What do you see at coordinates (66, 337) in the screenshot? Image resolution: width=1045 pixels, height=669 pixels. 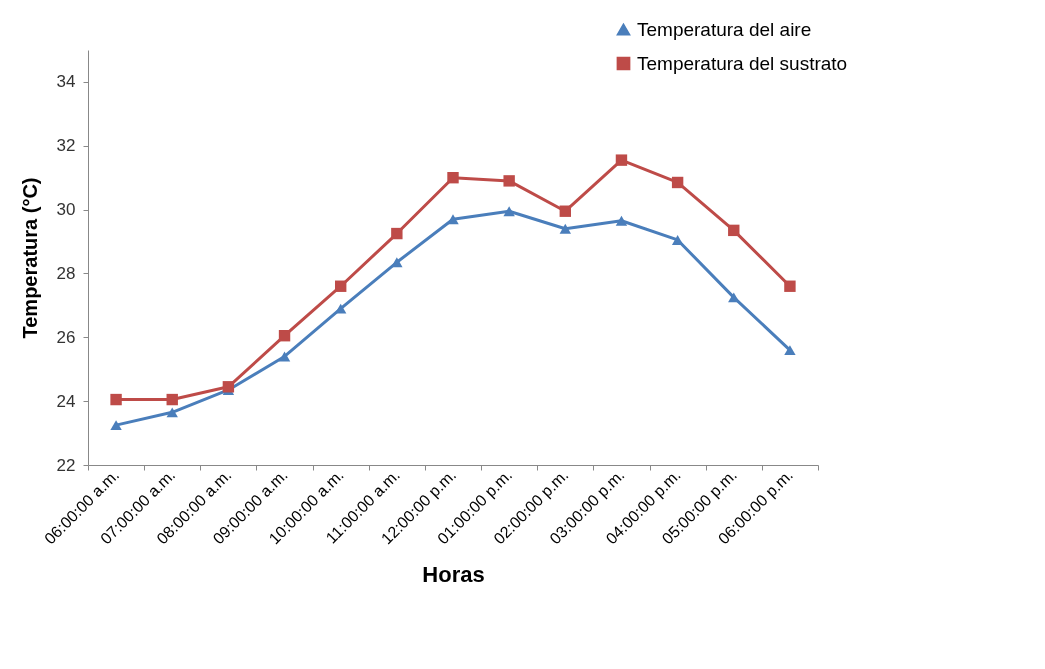 I see `y-tick-label: 26` at bounding box center [66, 337].